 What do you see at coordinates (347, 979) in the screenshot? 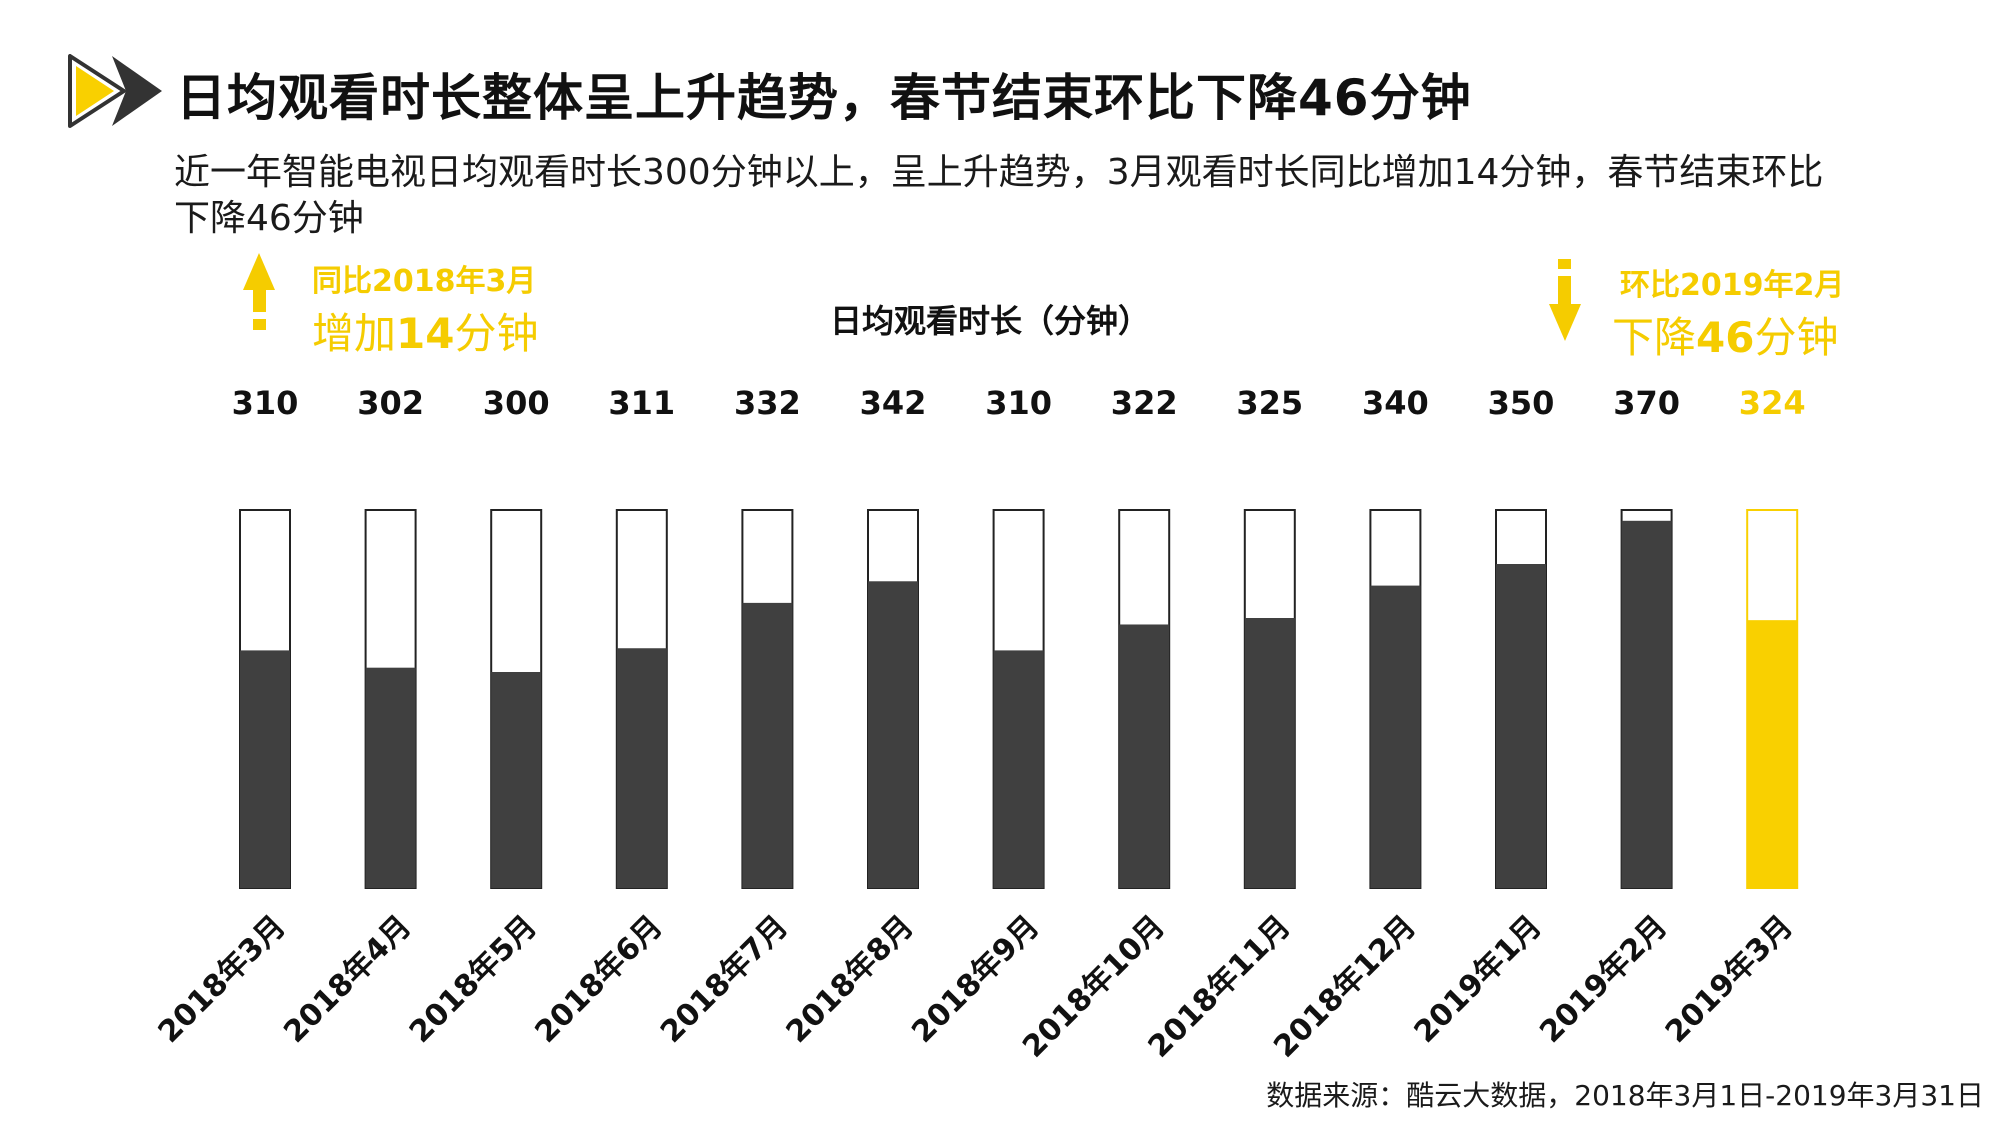
I see `x-tick-label: 2018年4月` at bounding box center [347, 979].